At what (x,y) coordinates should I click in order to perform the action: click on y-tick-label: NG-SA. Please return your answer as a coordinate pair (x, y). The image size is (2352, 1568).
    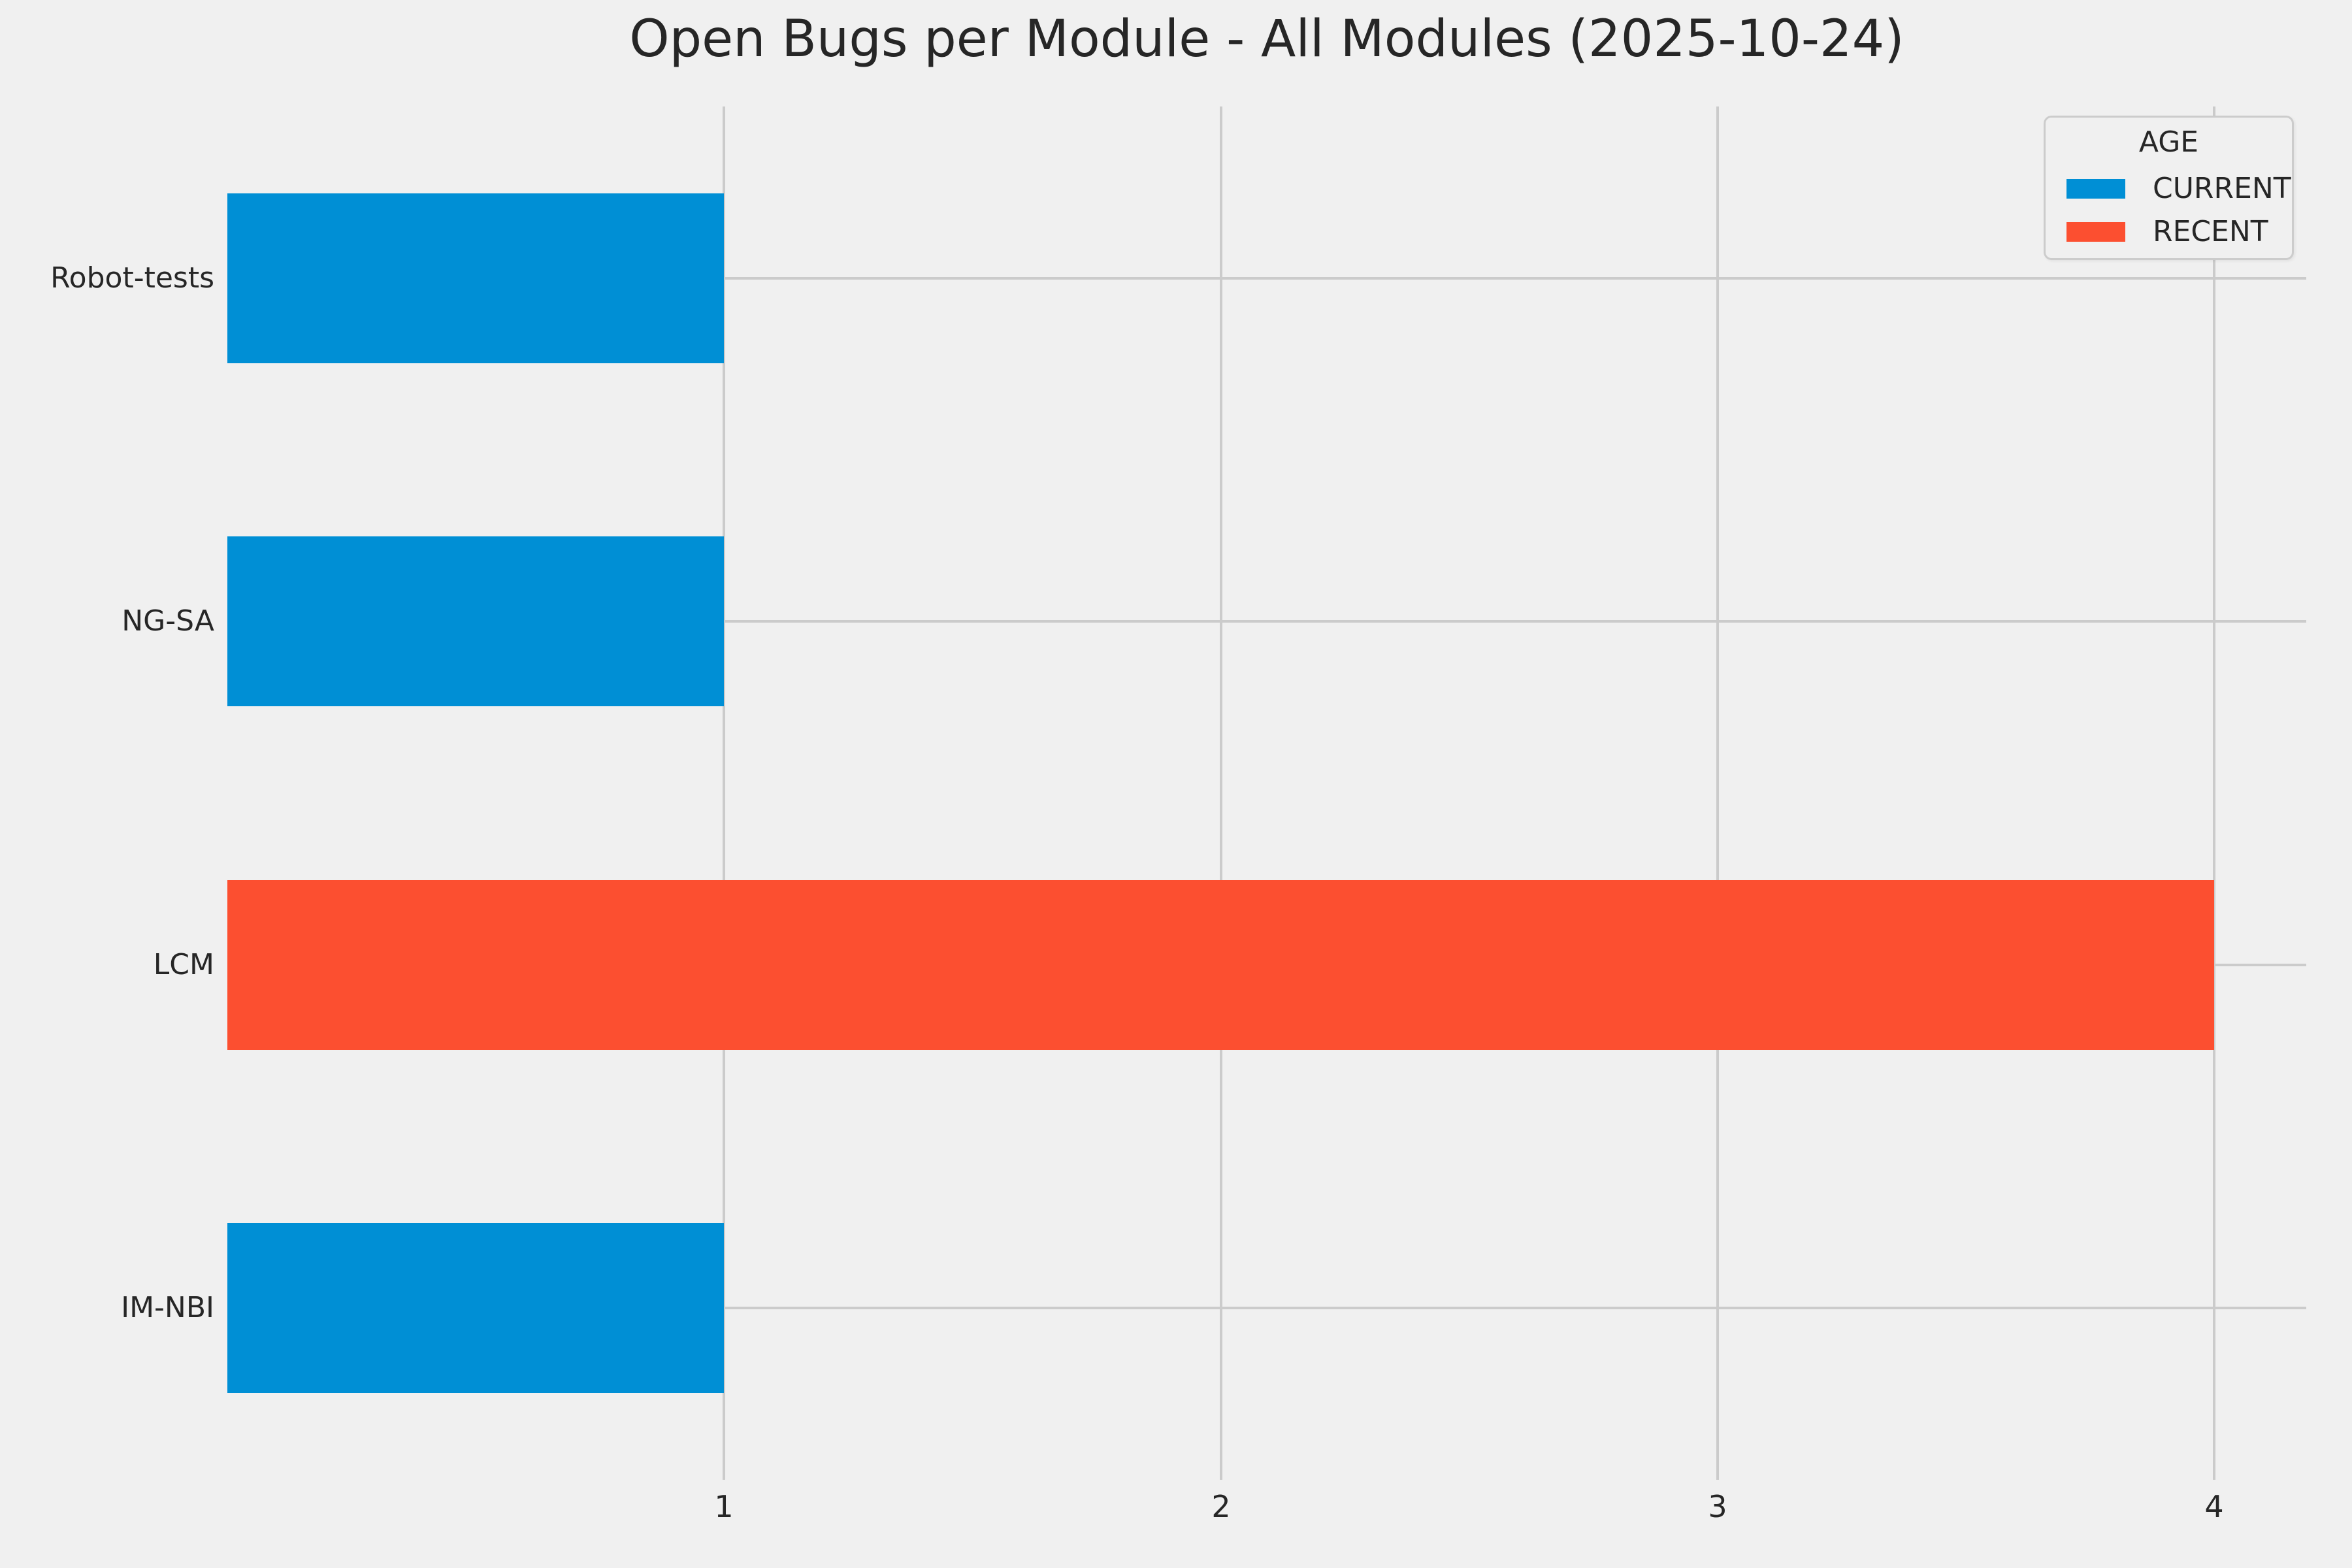
    Looking at the image, I should click on (168, 621).